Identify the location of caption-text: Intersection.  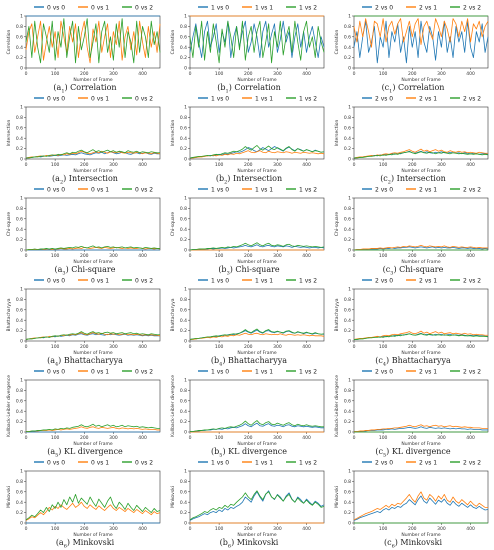
(257, 178).